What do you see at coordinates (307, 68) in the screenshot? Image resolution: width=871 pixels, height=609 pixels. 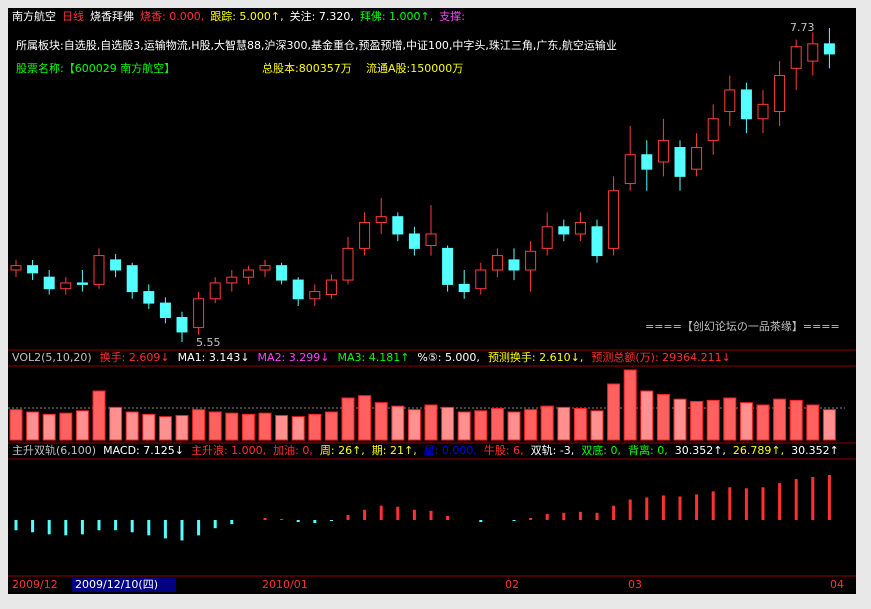 I see `status-text: 总股本:800357万` at bounding box center [307, 68].